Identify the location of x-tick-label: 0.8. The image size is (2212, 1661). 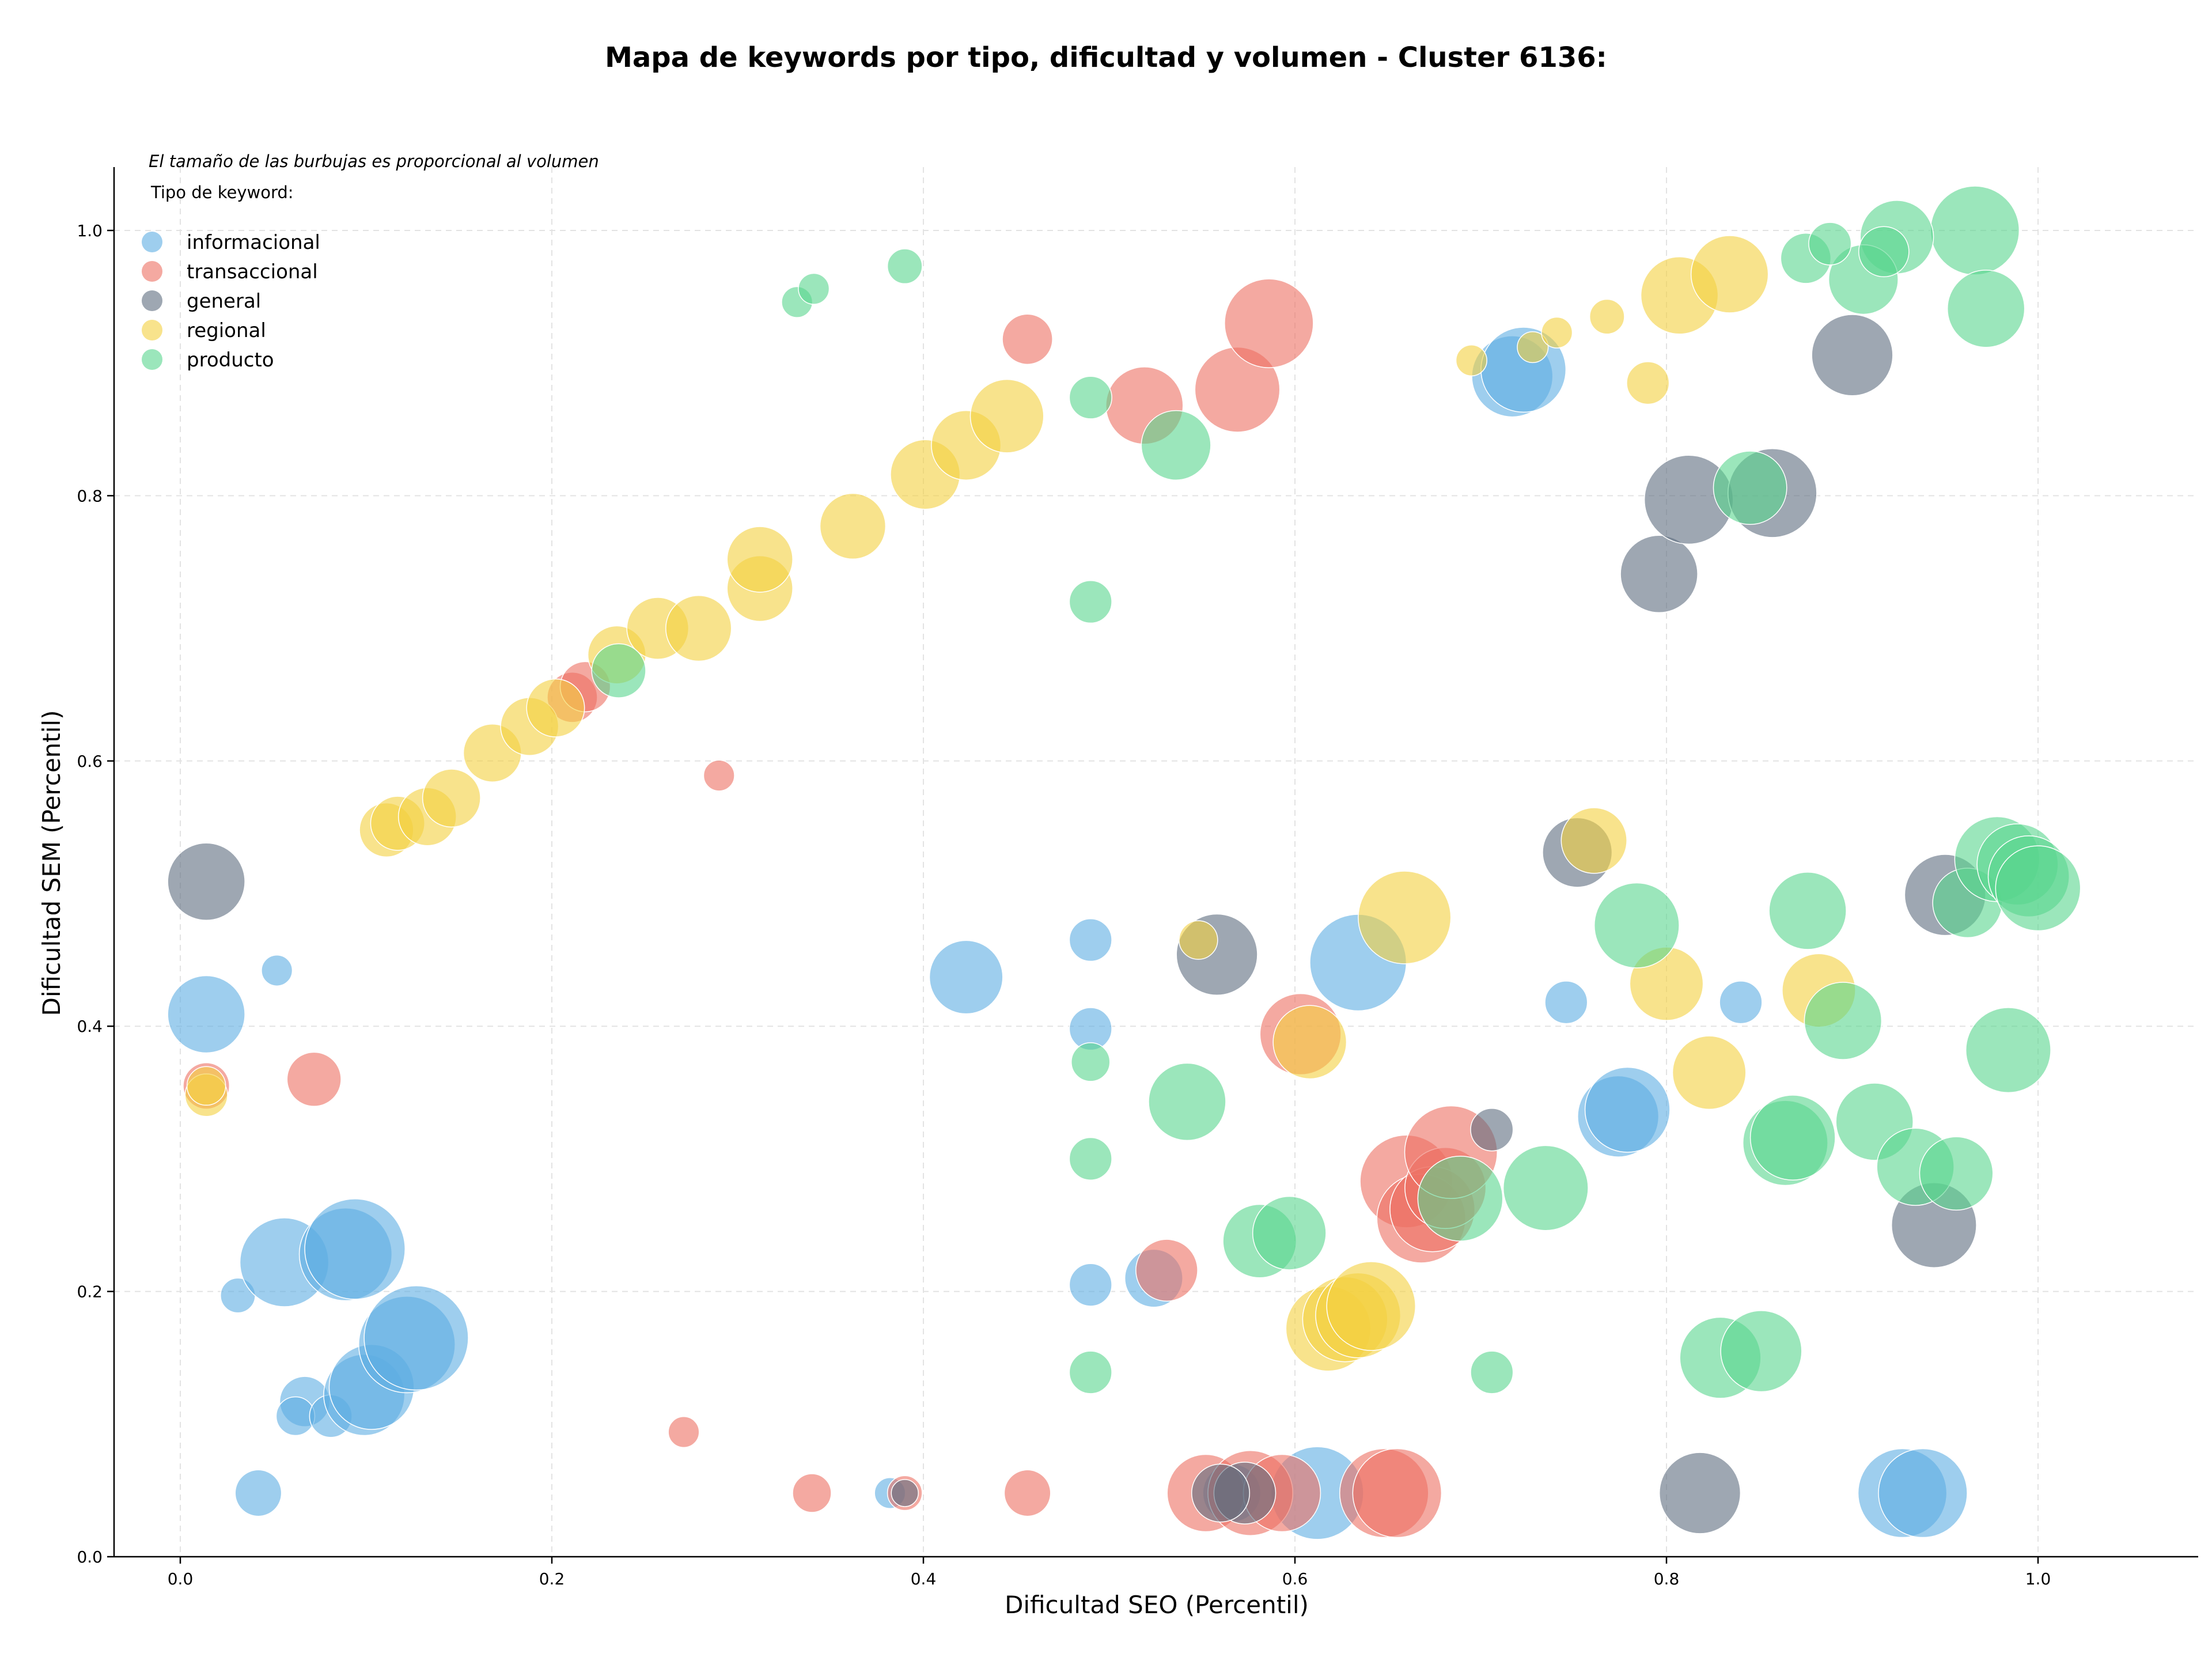
(1667, 1578).